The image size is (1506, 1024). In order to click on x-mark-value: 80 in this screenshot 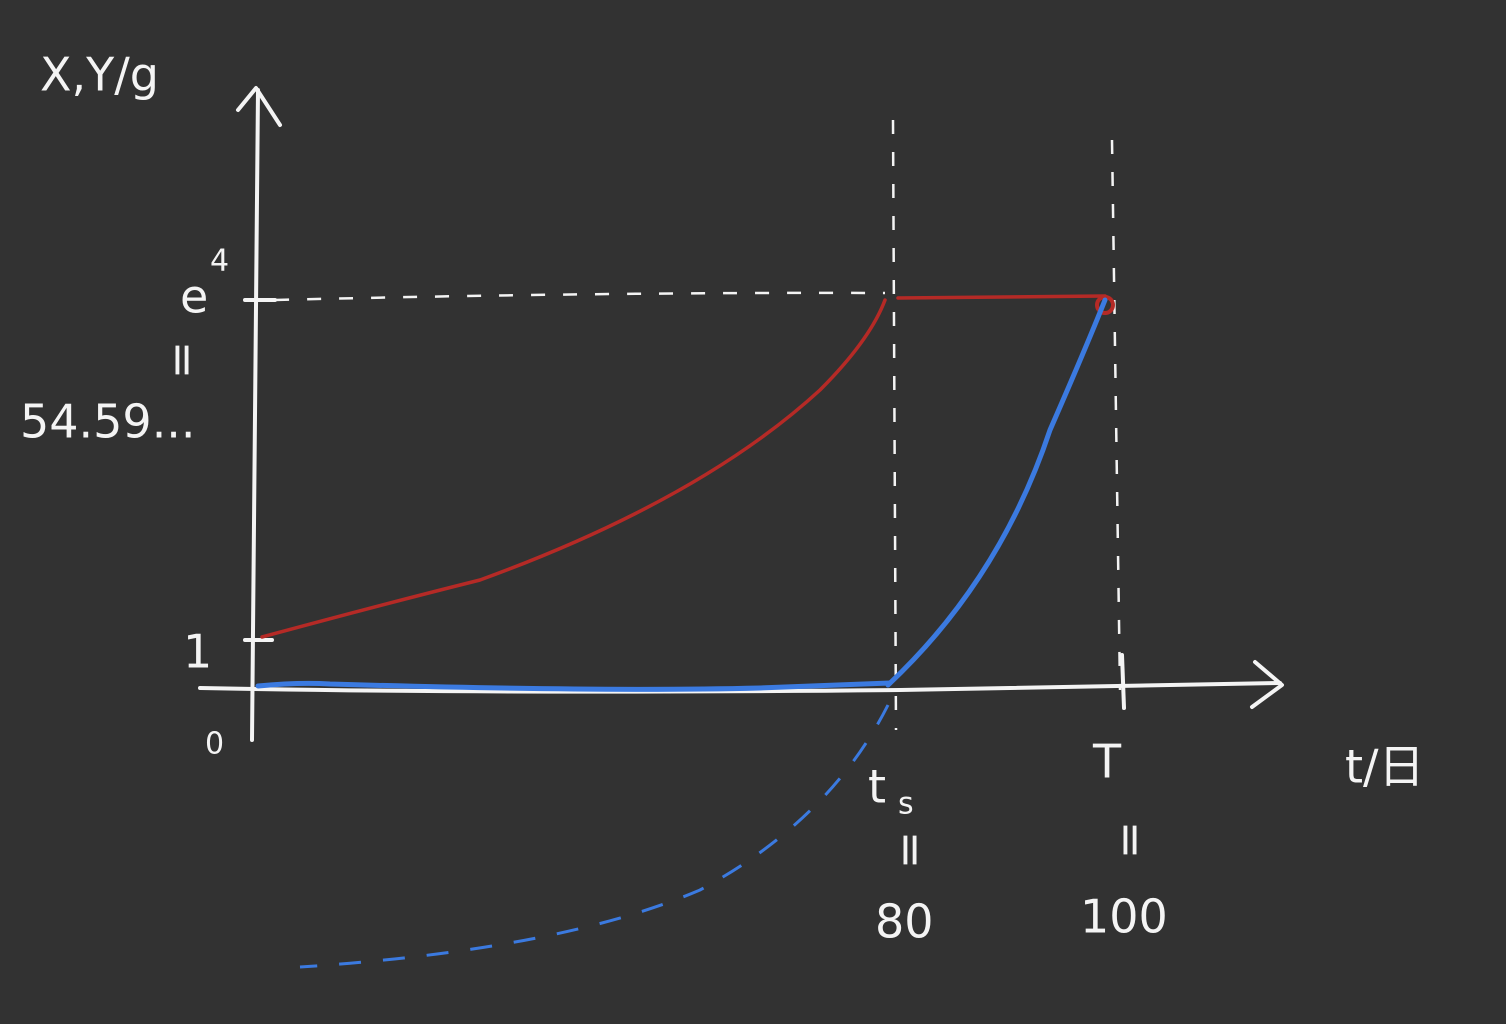, I will do `click(904, 922)`.